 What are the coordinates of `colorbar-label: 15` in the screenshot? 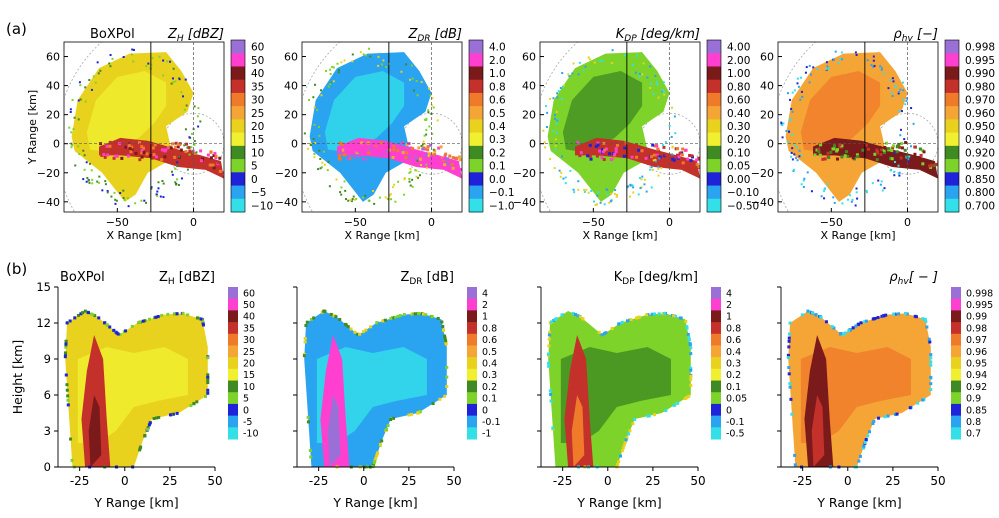 It's located at (257, 140).